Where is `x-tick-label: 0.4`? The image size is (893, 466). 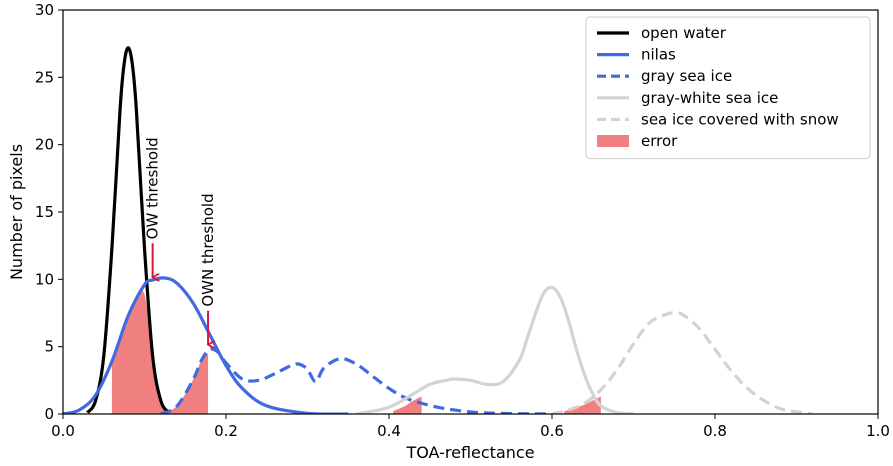 x-tick-label: 0.4 is located at coordinates (389, 431).